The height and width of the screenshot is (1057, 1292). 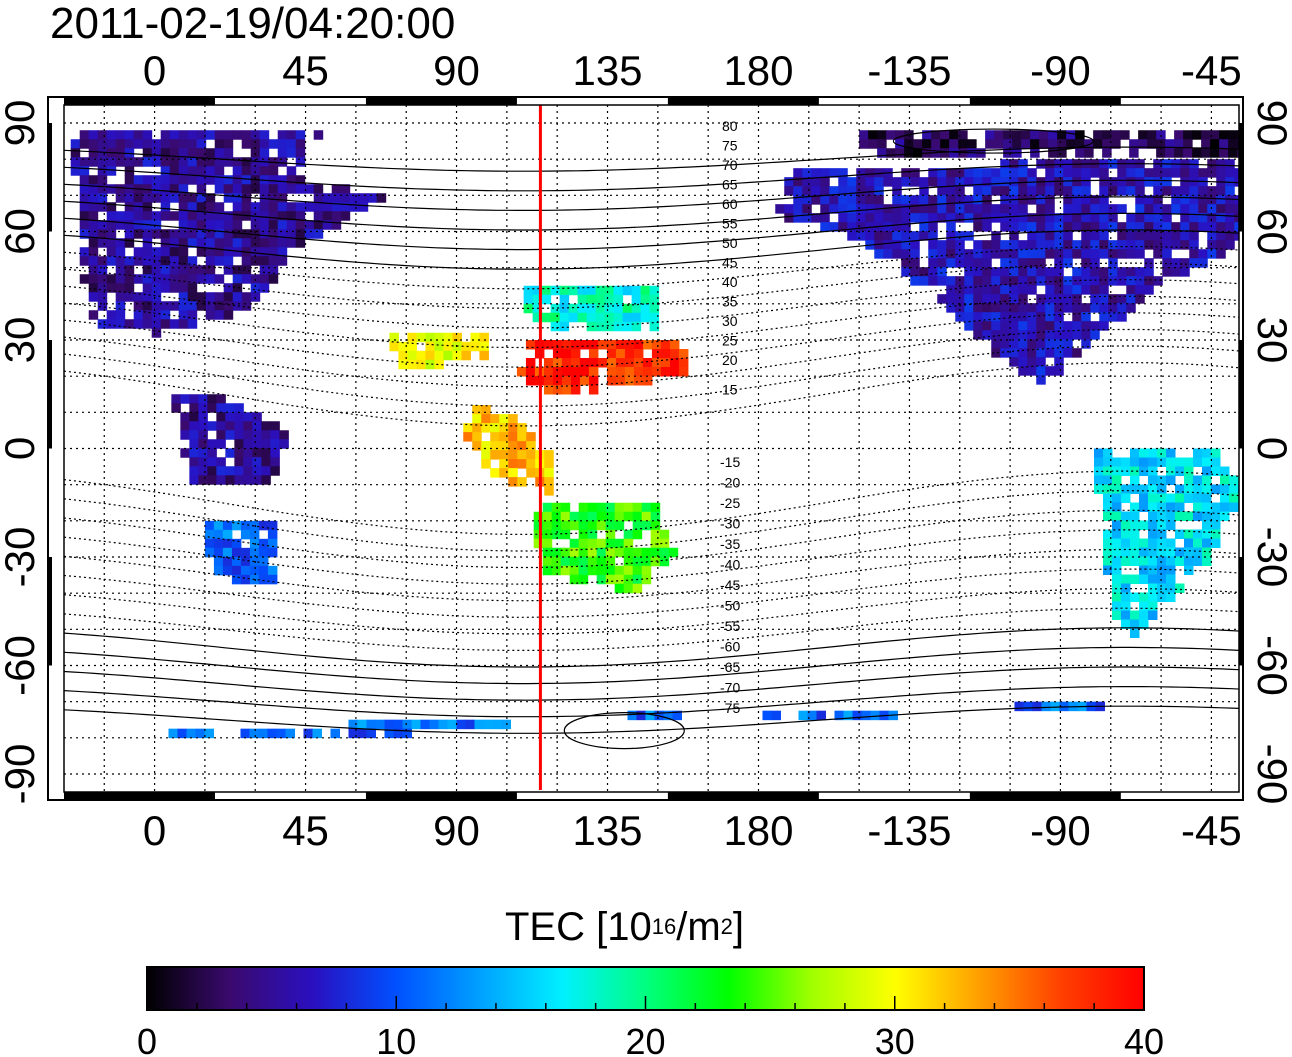 What do you see at coordinates (730, 282) in the screenshot?
I see `contour-label: 40` at bounding box center [730, 282].